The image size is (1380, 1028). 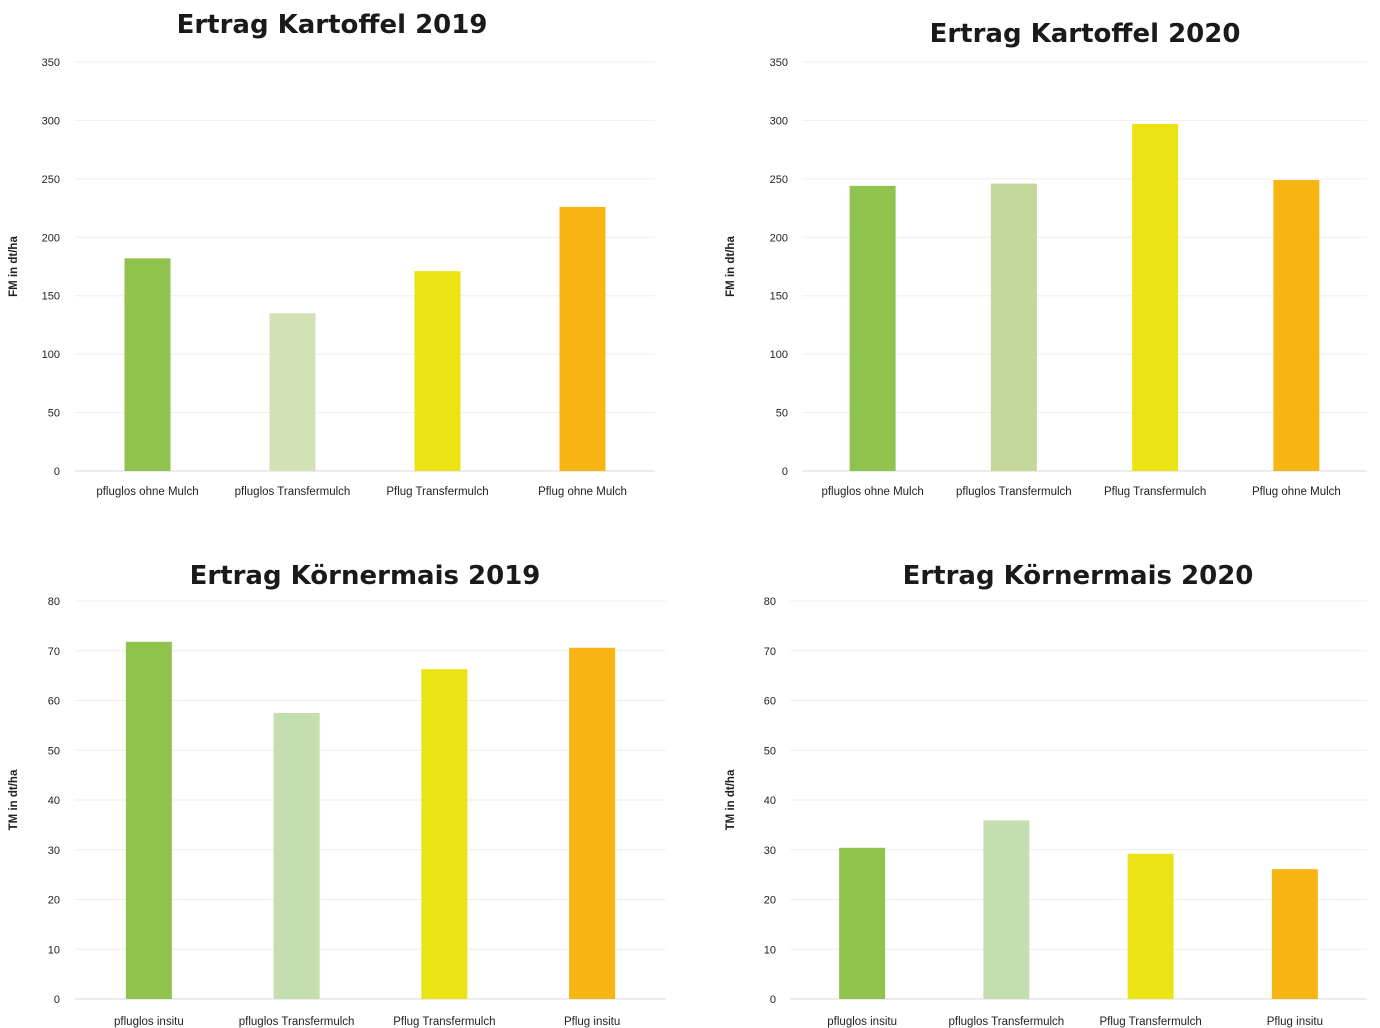 What do you see at coordinates (365, 576) in the screenshot?
I see `chart-title: Ertrag Körnermais 2019` at bounding box center [365, 576].